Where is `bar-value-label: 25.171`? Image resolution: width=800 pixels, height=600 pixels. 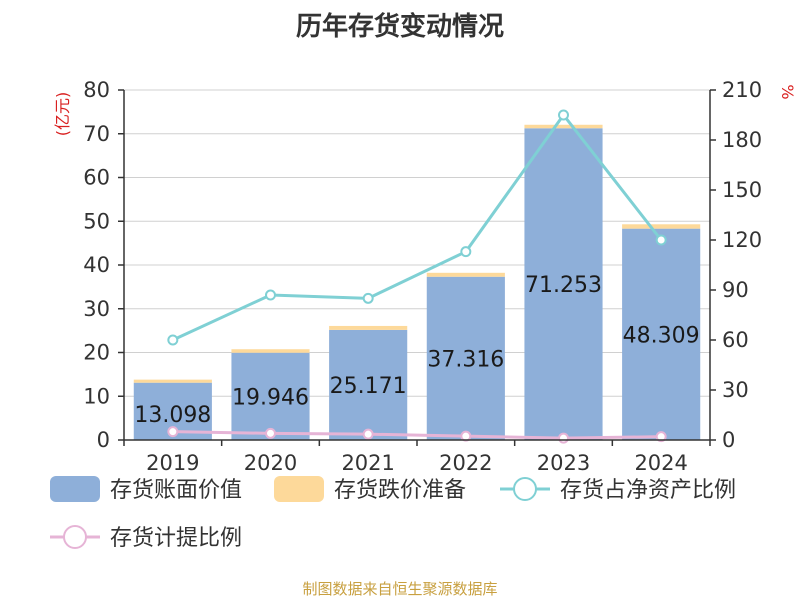
bar-value-label: 25.171 is located at coordinates (368, 386).